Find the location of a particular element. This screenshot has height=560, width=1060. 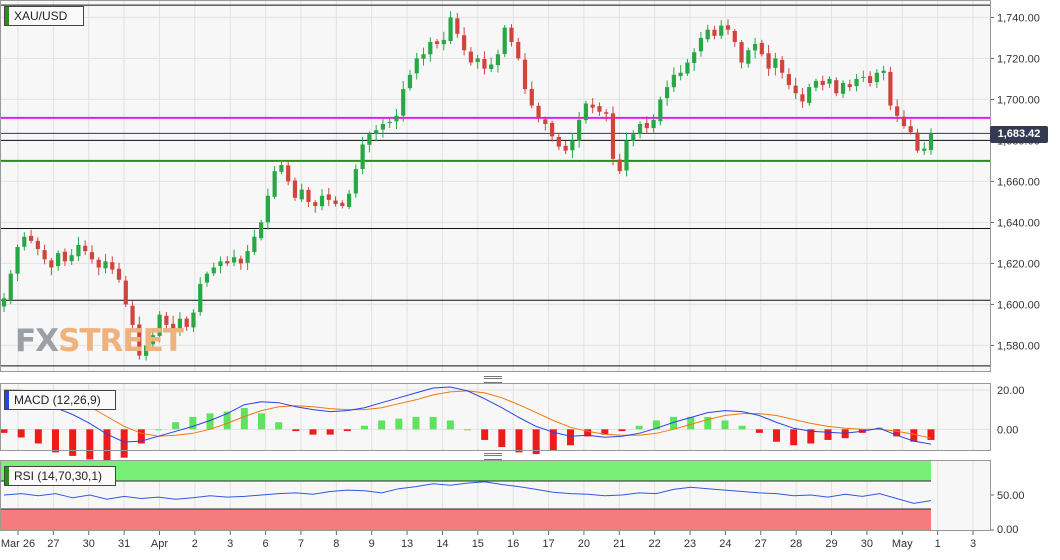

x-axis-label: 27 is located at coordinates (761, 544).